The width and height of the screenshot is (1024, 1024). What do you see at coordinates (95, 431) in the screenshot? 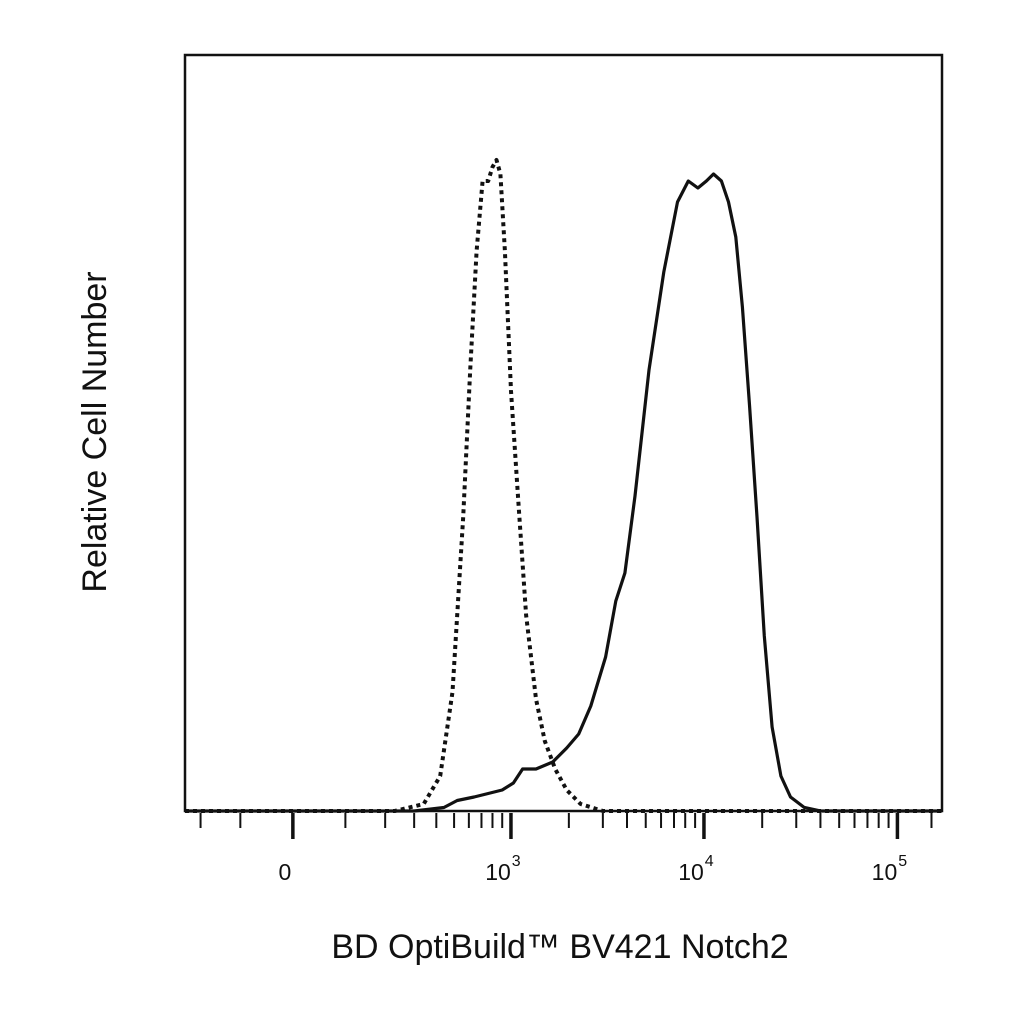
I see `y-axis-label: Relative Cell Number` at bounding box center [95, 431].